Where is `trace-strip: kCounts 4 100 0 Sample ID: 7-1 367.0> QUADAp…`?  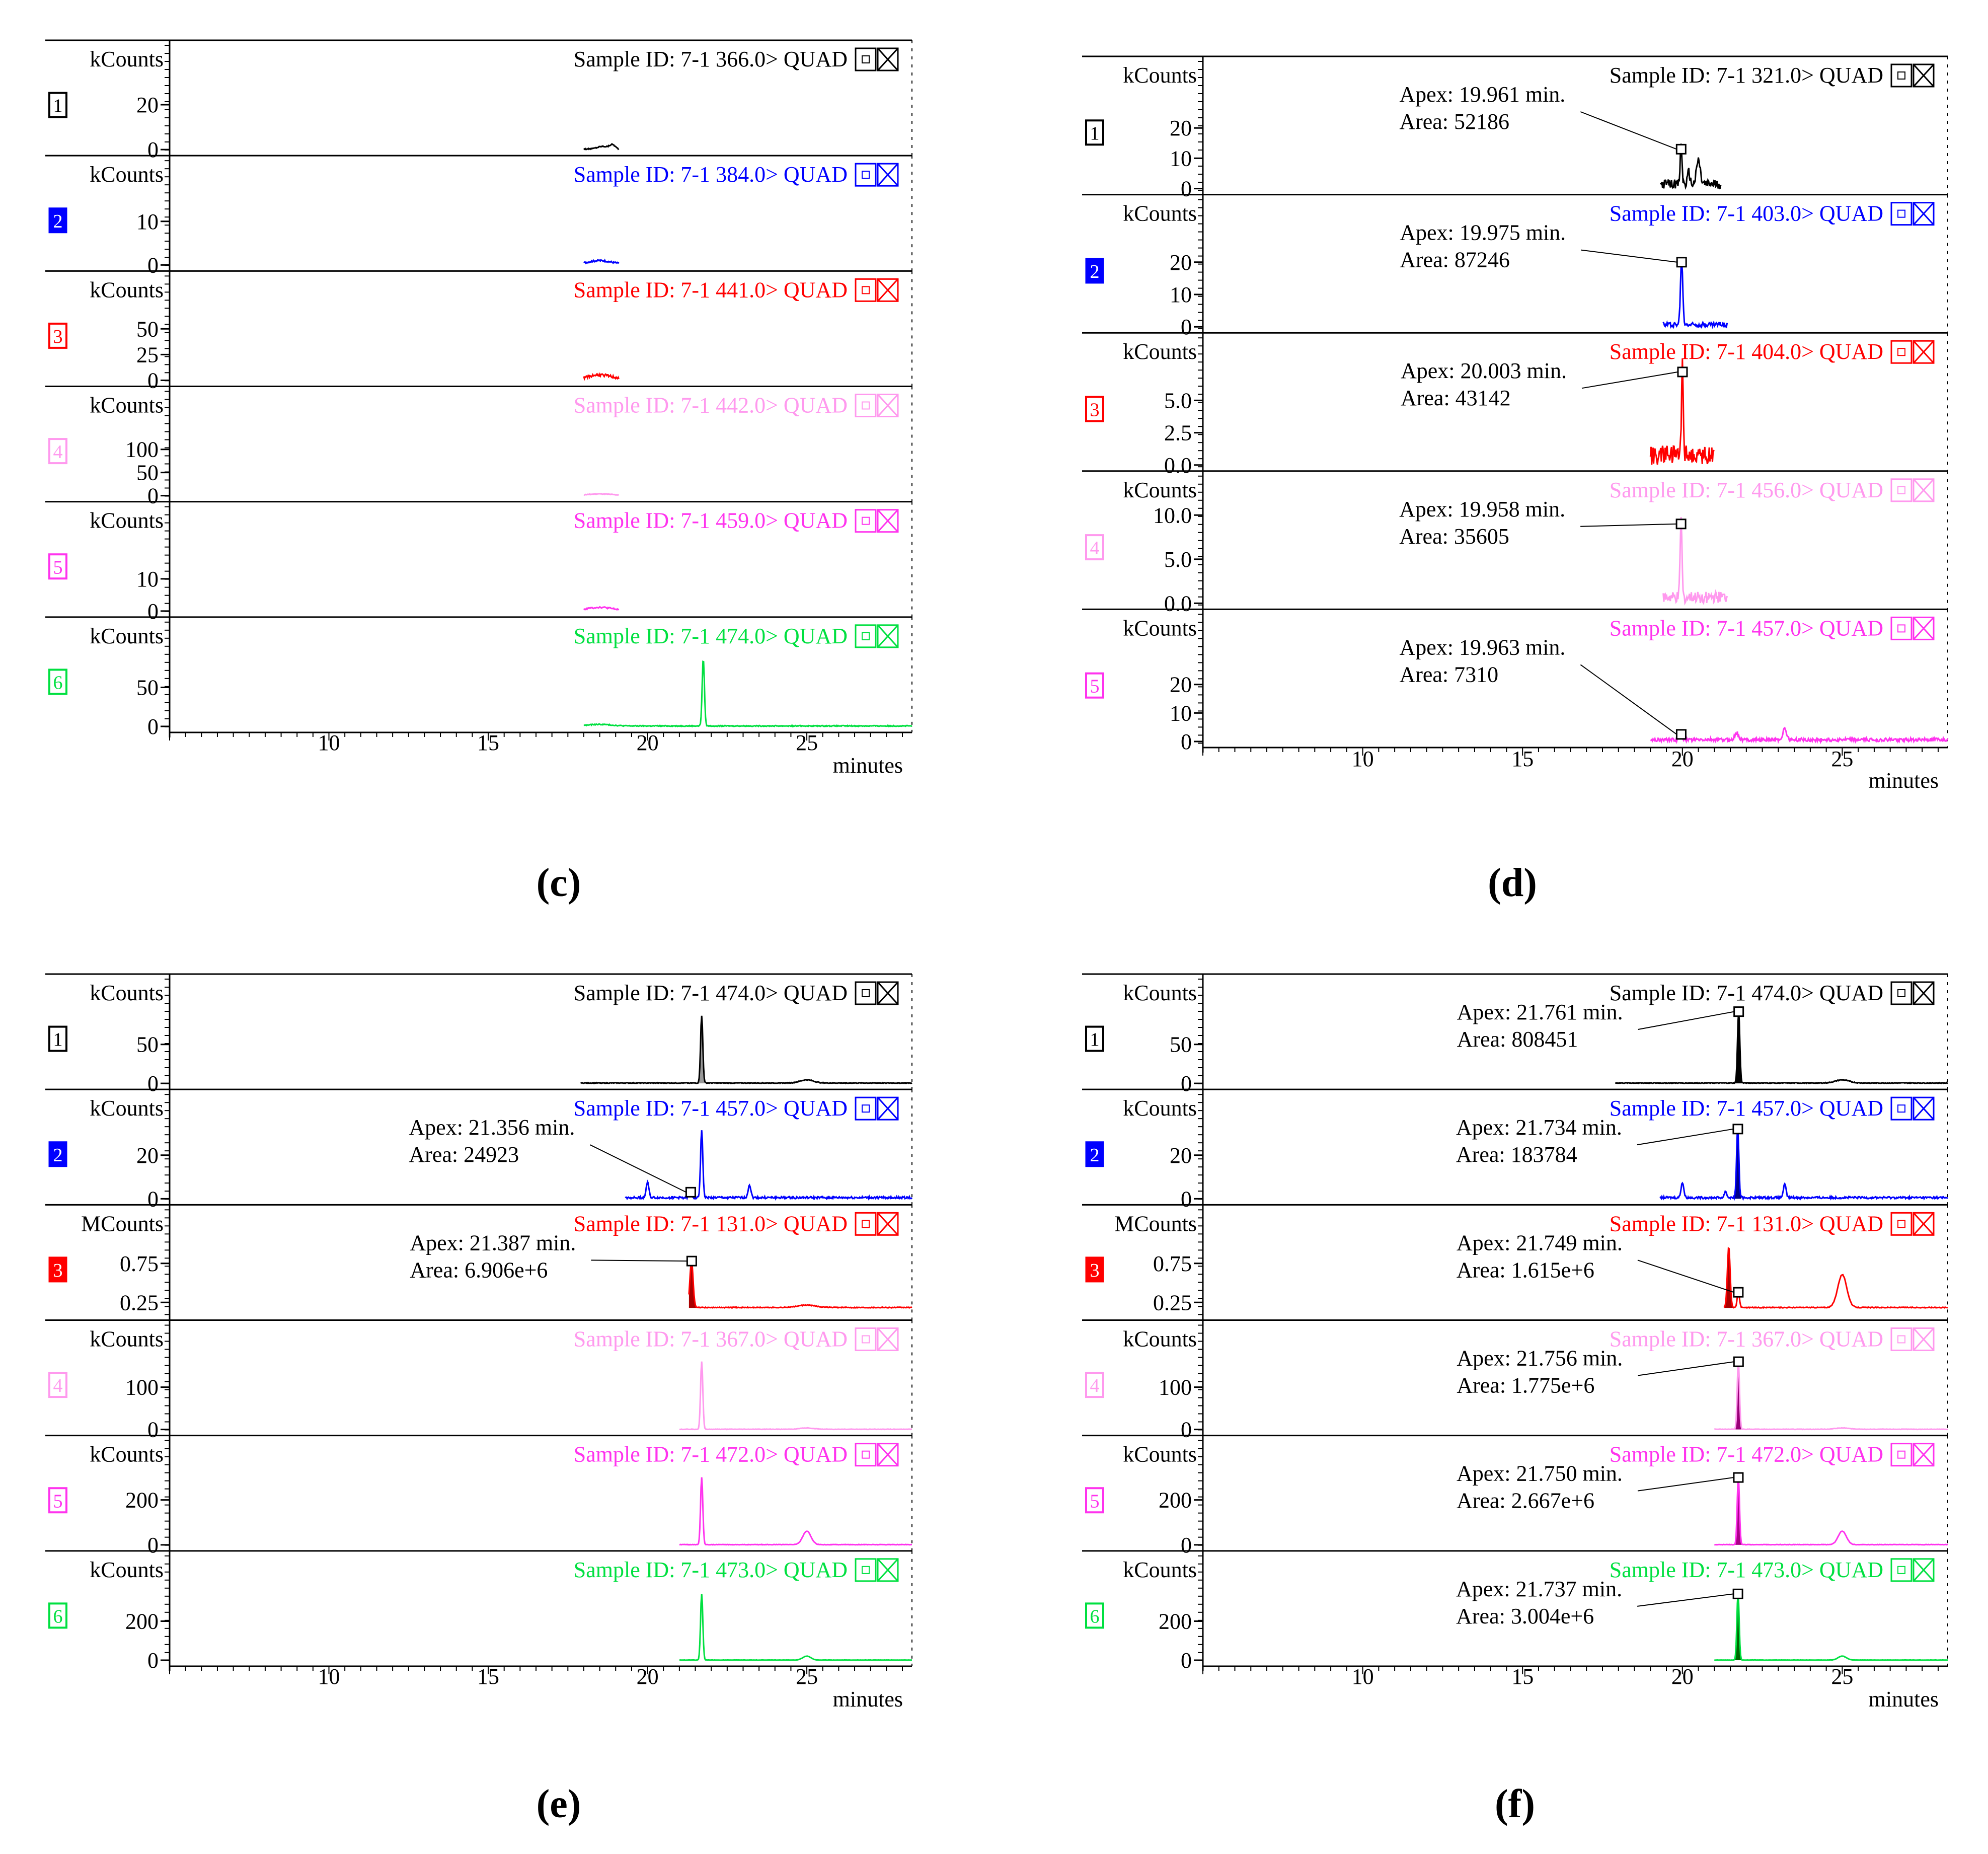 trace-strip: kCounts 4 100 0 Sample ID: 7-1 367.0> QUADAp… is located at coordinates (1515, 1381).